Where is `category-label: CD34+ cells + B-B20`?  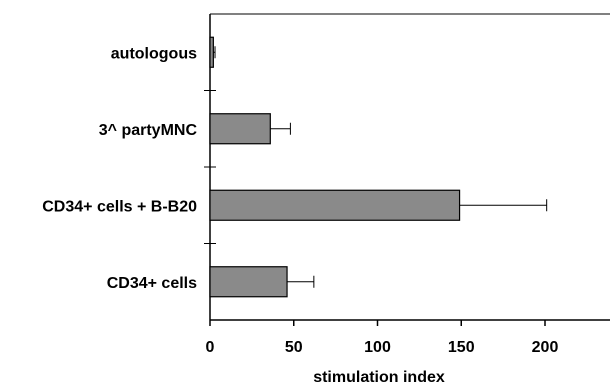 category-label: CD34+ cells + B-B20 is located at coordinates (119, 206).